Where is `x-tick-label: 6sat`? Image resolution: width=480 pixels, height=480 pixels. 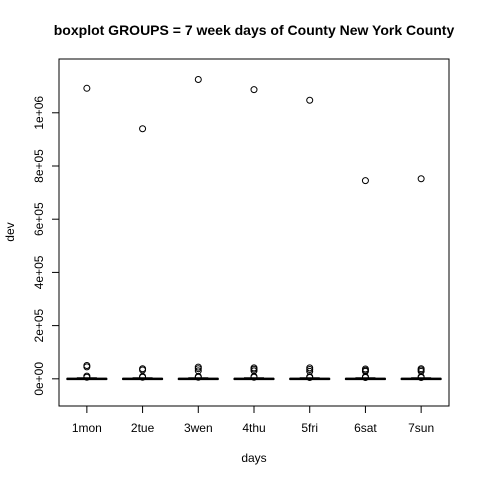 x-tick-label: 6sat is located at coordinates (365, 428).